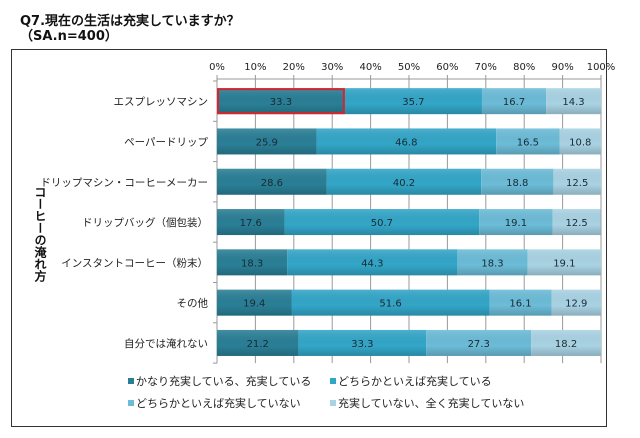  What do you see at coordinates (166, 142) in the screenshot?
I see `category-label: ペーパードリップ` at bounding box center [166, 142].